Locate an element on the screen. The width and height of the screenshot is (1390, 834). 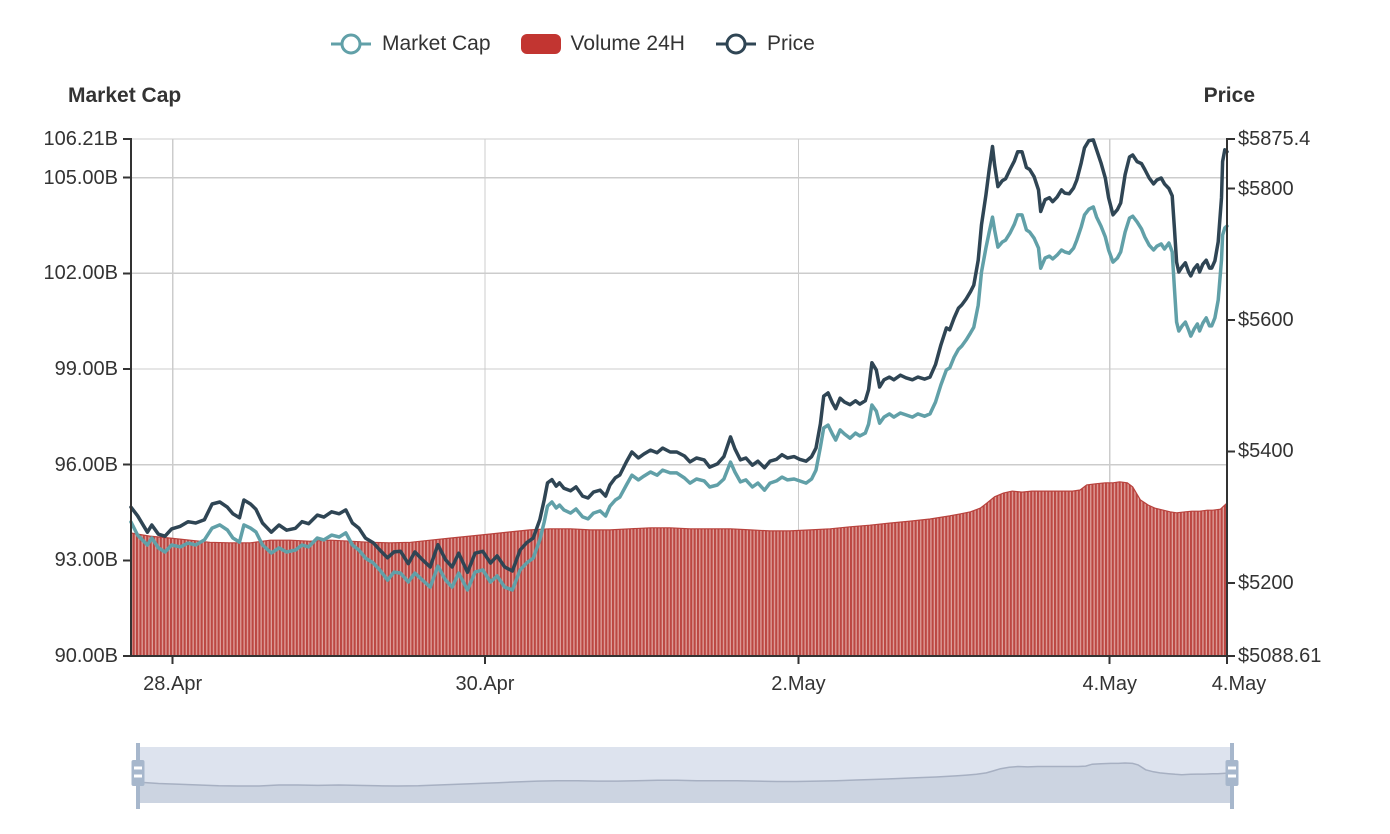
y-right-label: $5200 is located at coordinates (1266, 582).